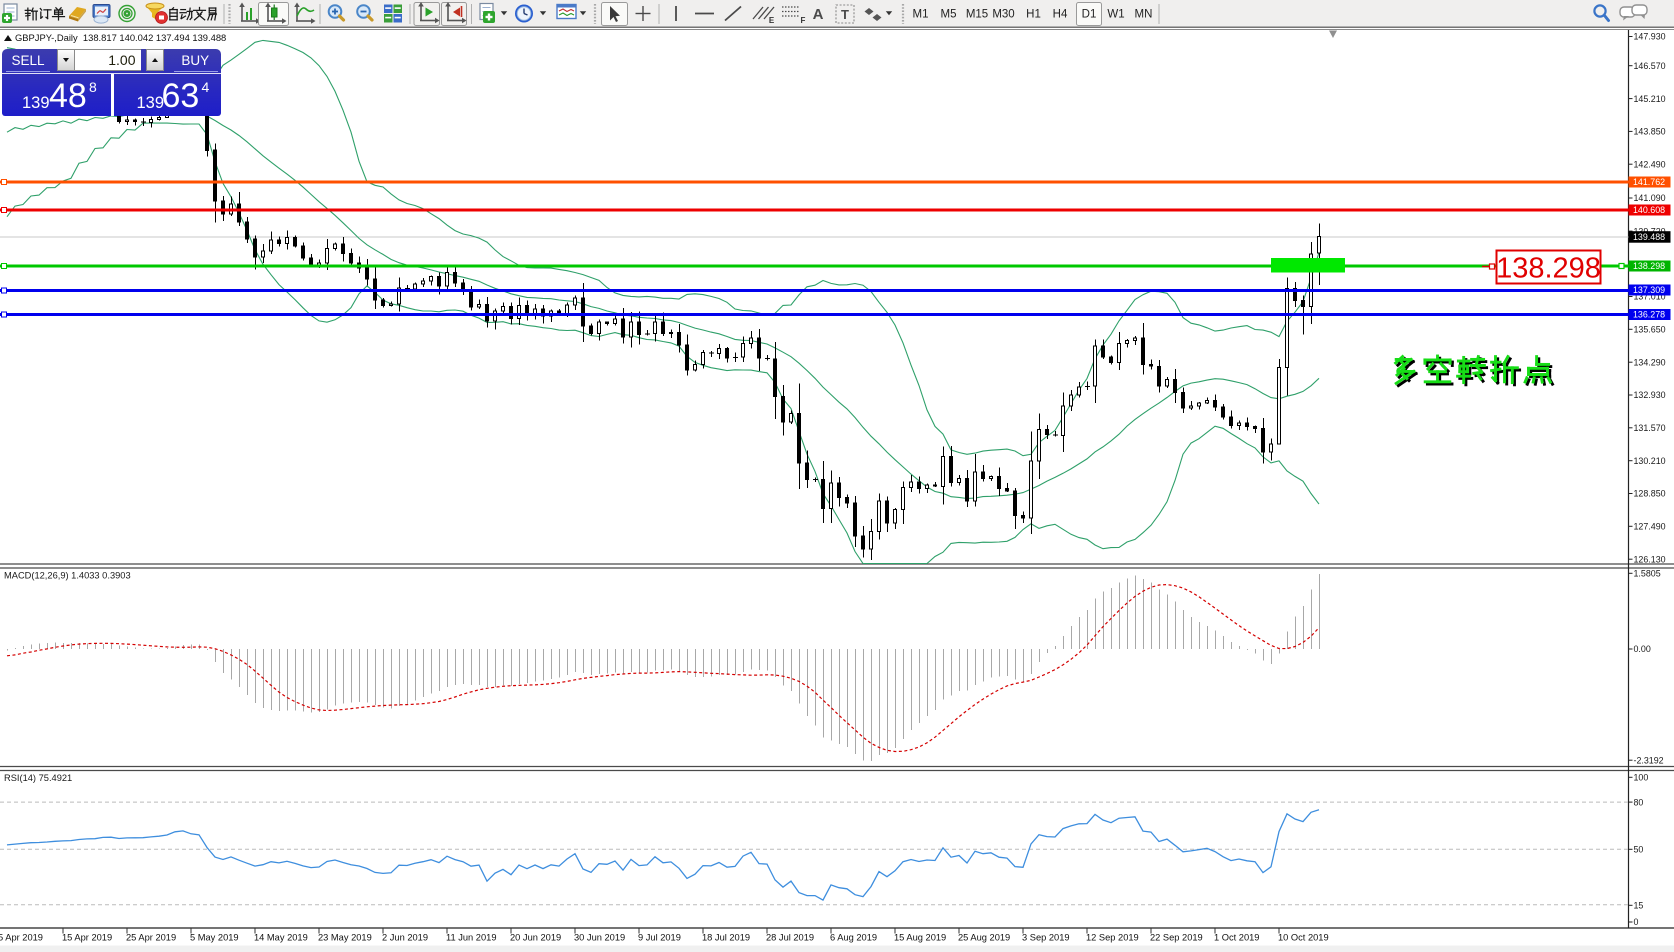 This screenshot has width=1674, height=952. What do you see at coordinates (726, 938) in the screenshot?
I see `svg-text: 18 Jul 2019` at bounding box center [726, 938].